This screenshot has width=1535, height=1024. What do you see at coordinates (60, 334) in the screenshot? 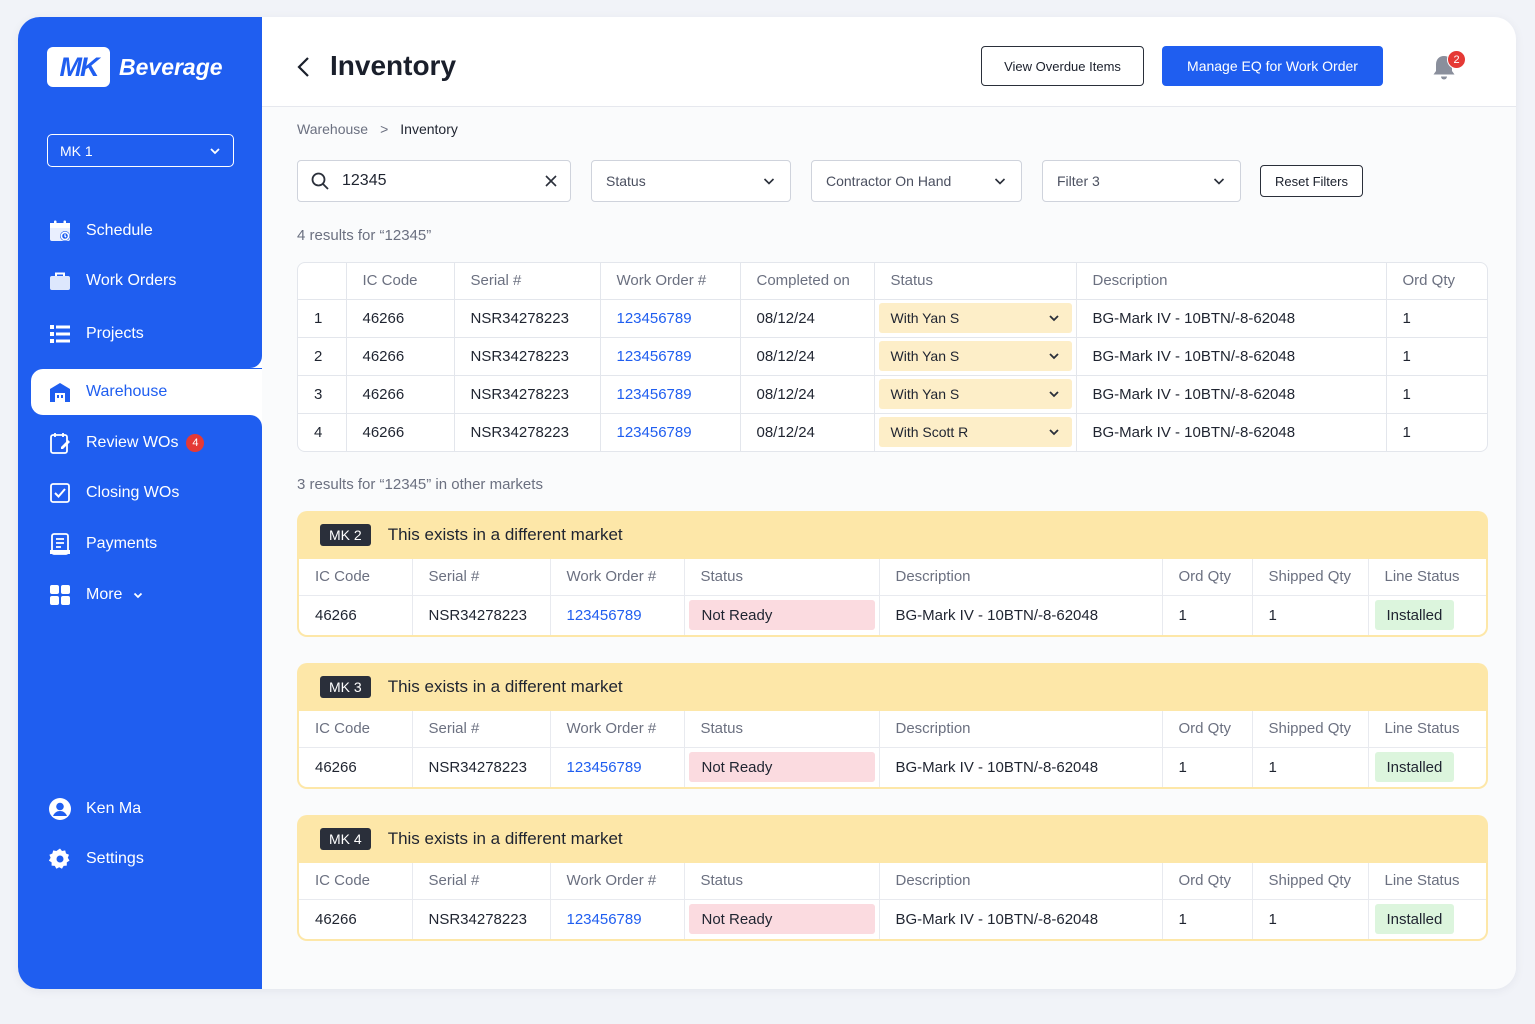
I see `list-icon` at bounding box center [60, 334].